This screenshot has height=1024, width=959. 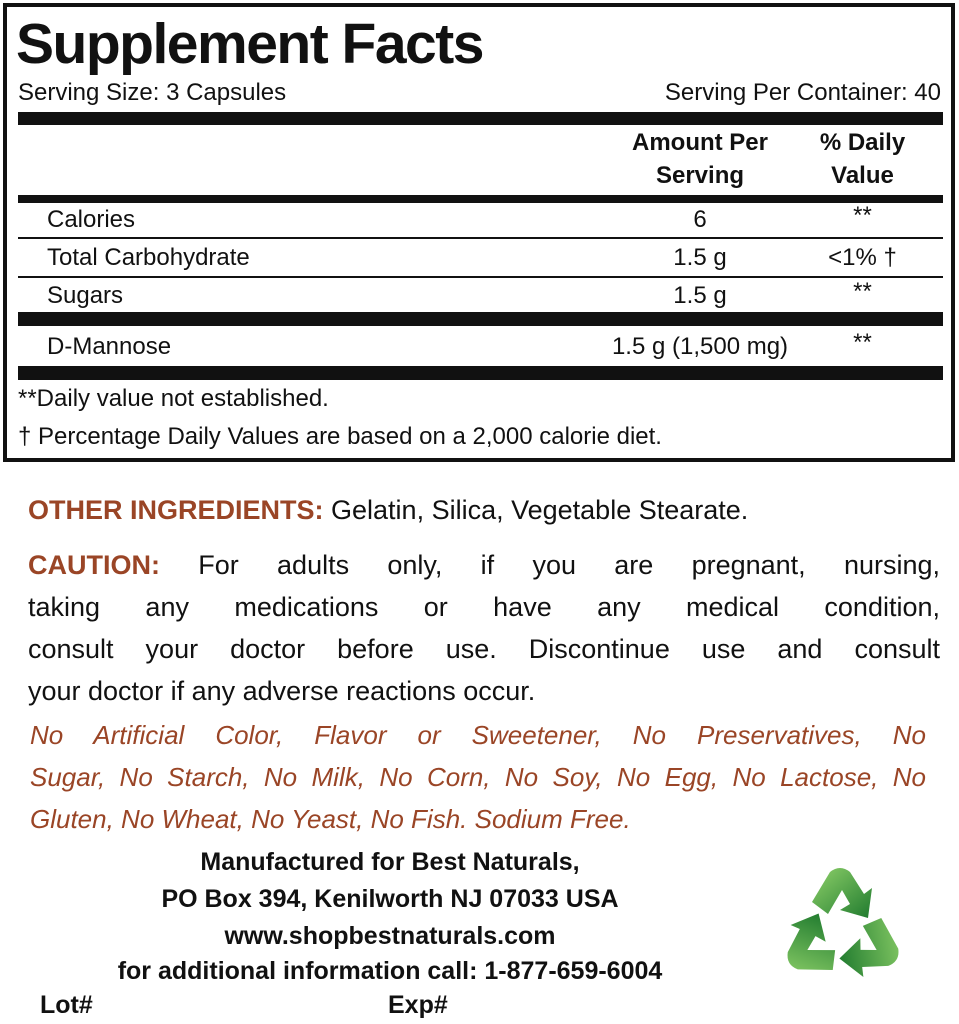 I want to click on caution-heading: CAUTION:, so click(x=94, y=565).